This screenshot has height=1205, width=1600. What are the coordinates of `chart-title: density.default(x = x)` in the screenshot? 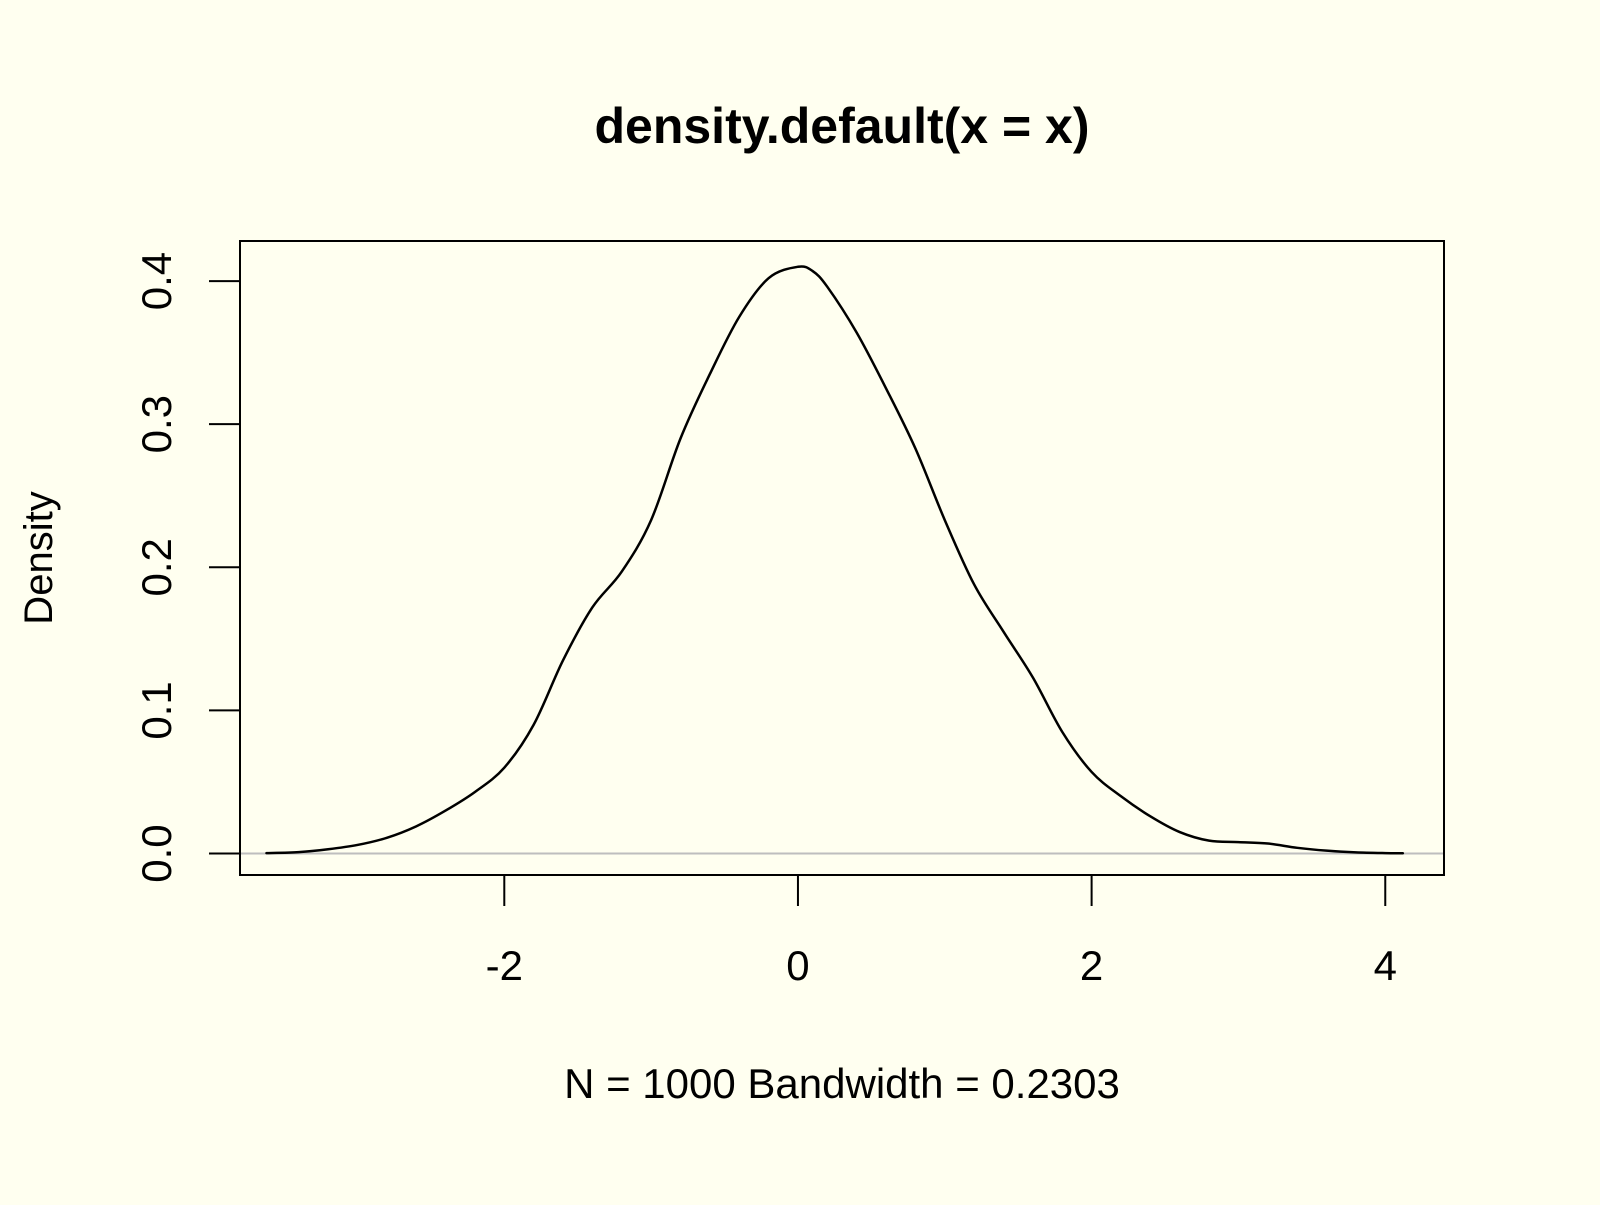 It's located at (841, 126).